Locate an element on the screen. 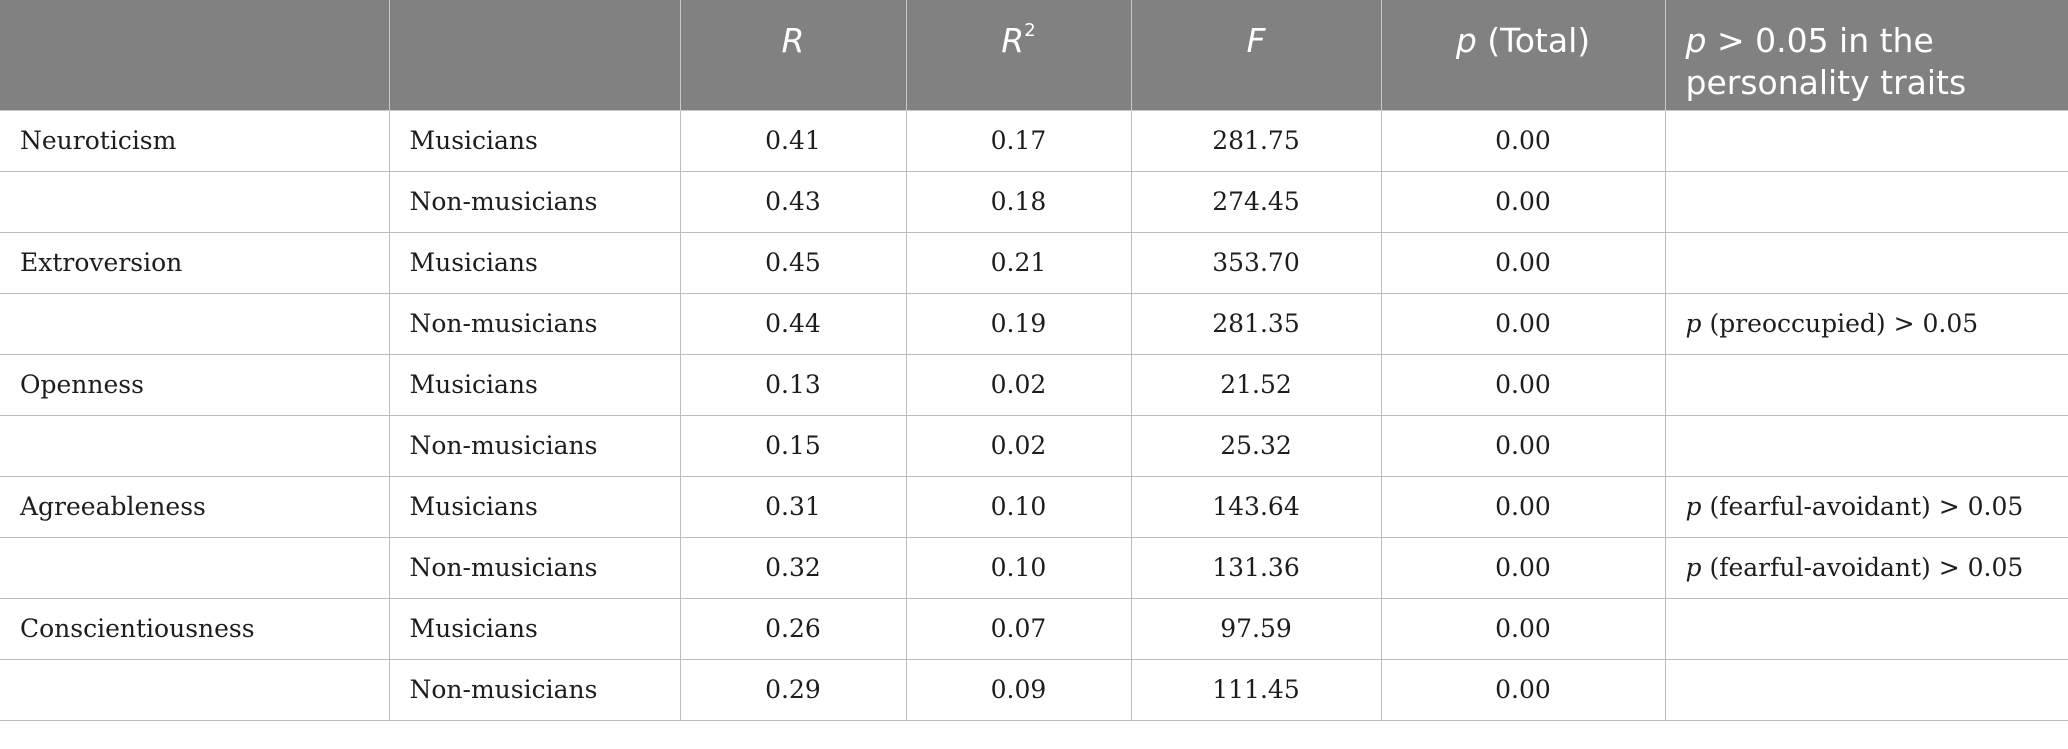 This screenshot has height=749, width=2068. table-row: Openness Musicians 0.13 0.02 21.52 0.00 is located at coordinates (1034, 384).